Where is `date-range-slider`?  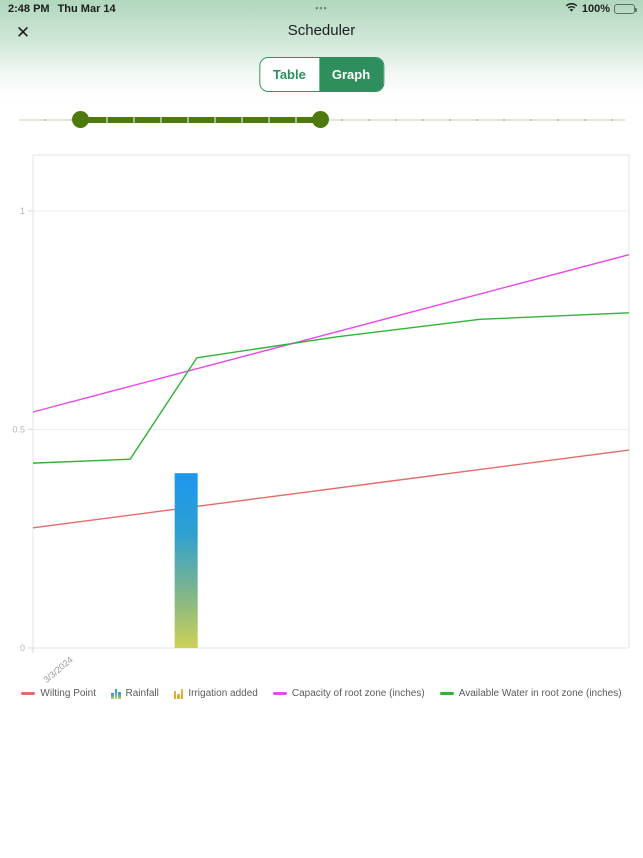 date-range-slider is located at coordinates (321, 120).